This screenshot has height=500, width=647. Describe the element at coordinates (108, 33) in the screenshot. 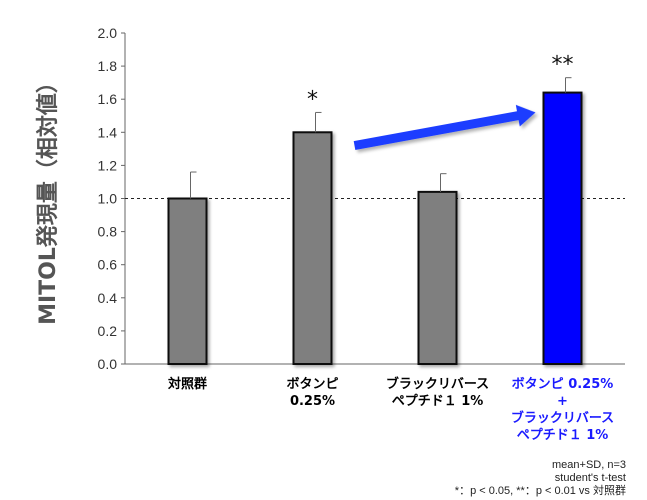

I see `y-tick-label: 2.0` at that location.